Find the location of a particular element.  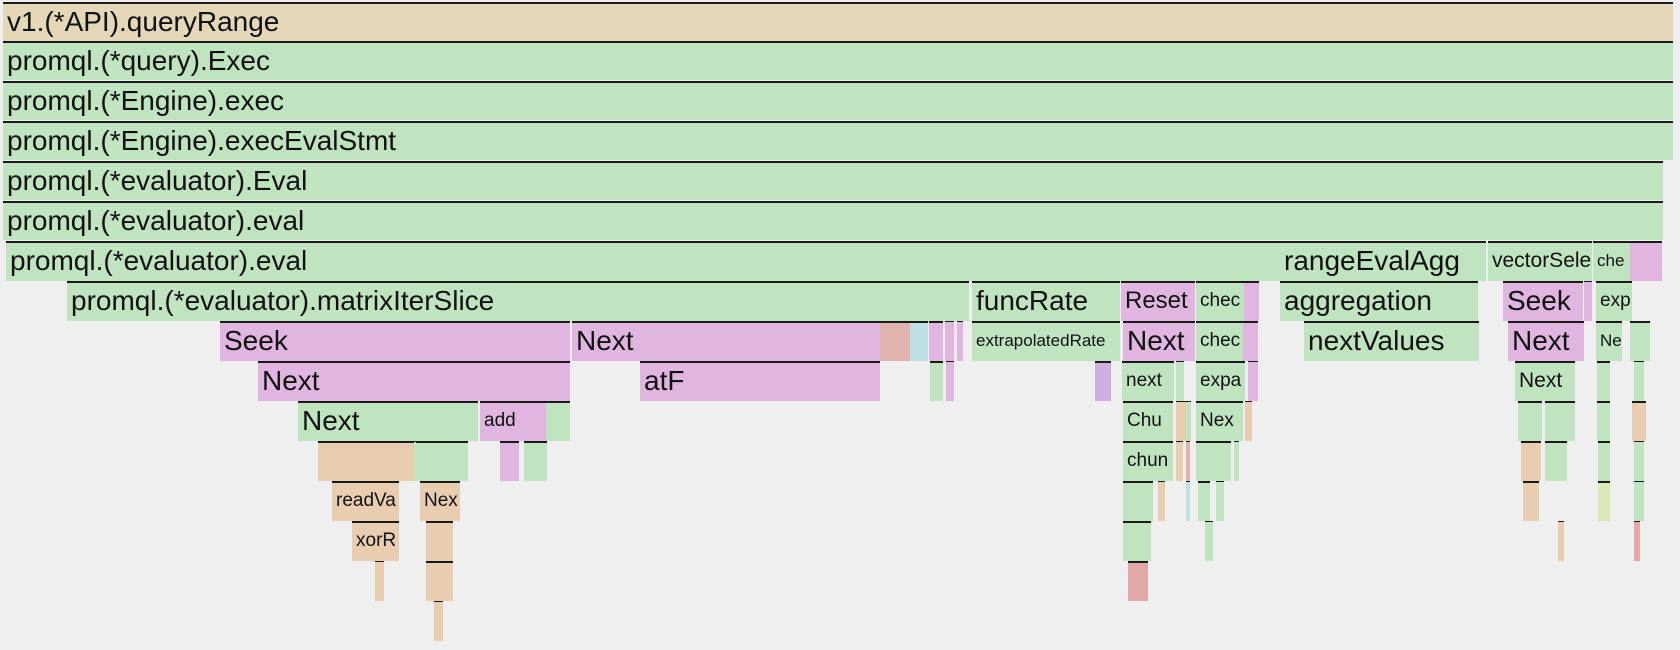

frame-label: che is located at coordinates (1611, 260).